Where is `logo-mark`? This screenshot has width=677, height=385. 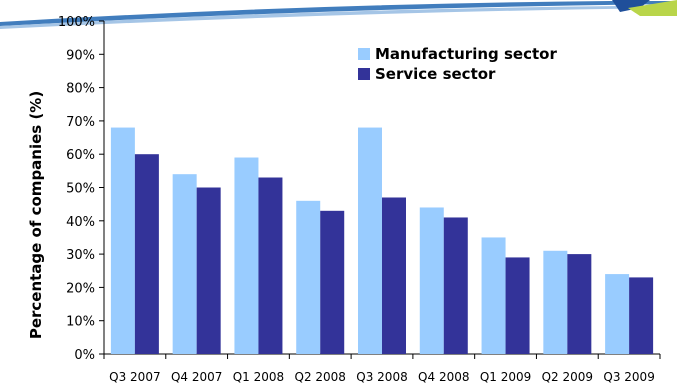 logo-mark is located at coordinates (631, 6).